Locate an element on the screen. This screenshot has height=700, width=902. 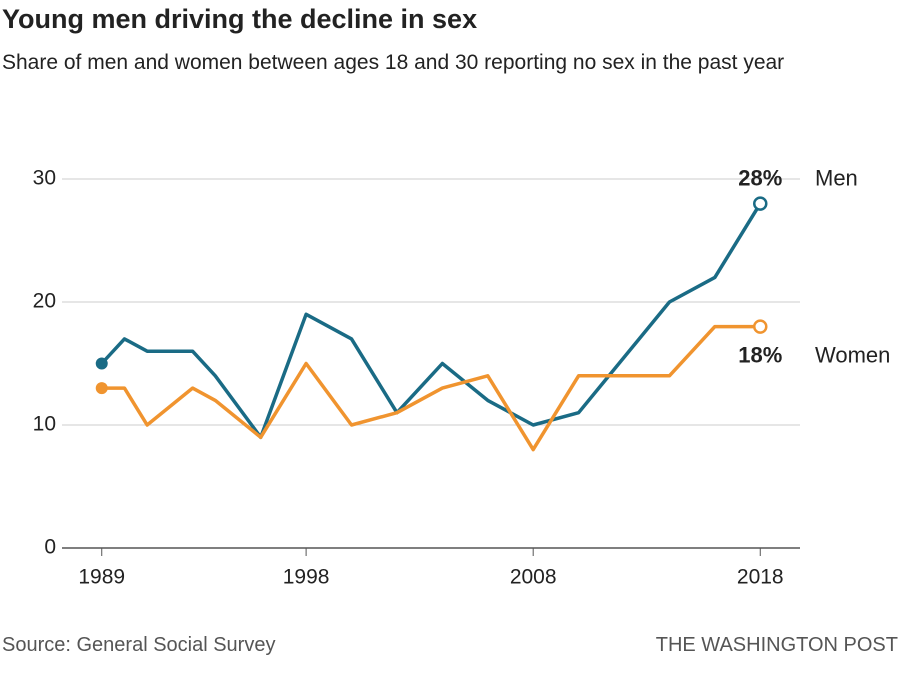
data-label: 28% is located at coordinates (760, 177).